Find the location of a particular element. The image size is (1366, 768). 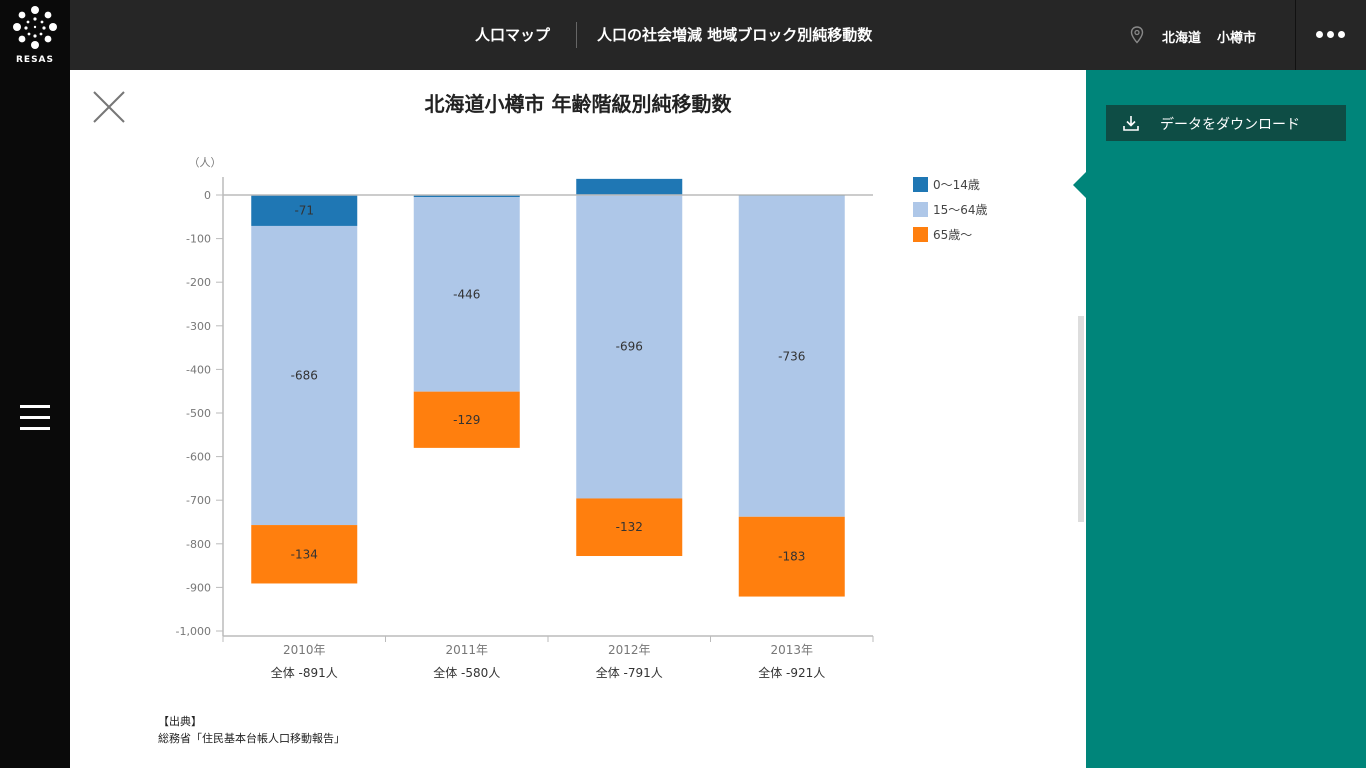

data-label: -736 is located at coordinates (791, 356).